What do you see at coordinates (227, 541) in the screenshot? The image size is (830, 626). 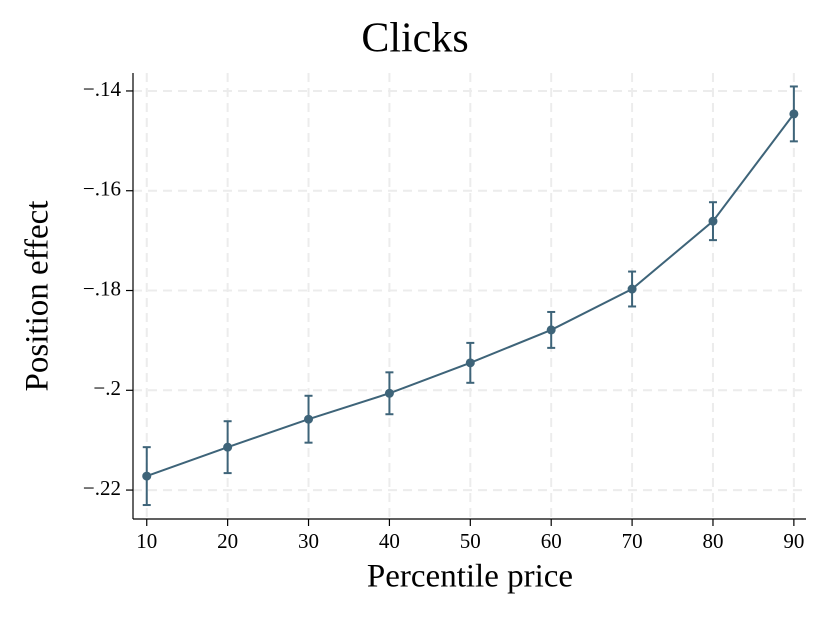 I see `x-tick-label: 20` at bounding box center [227, 541].